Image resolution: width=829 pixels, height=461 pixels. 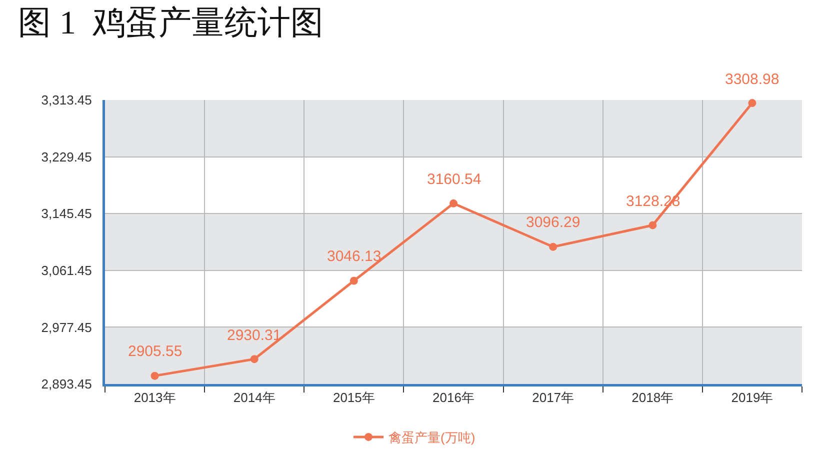 I want to click on x-tick-label: 2014年, so click(x=254, y=398).